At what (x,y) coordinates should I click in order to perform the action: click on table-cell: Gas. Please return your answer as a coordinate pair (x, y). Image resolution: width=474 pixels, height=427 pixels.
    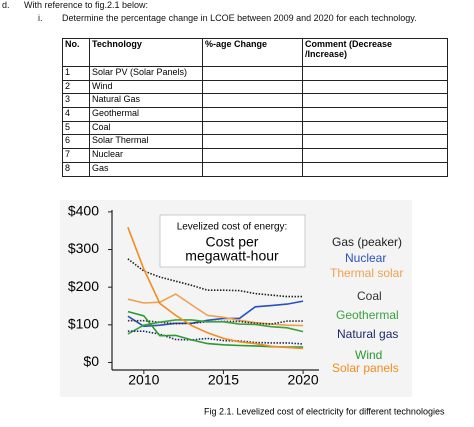
    Looking at the image, I should click on (146, 169).